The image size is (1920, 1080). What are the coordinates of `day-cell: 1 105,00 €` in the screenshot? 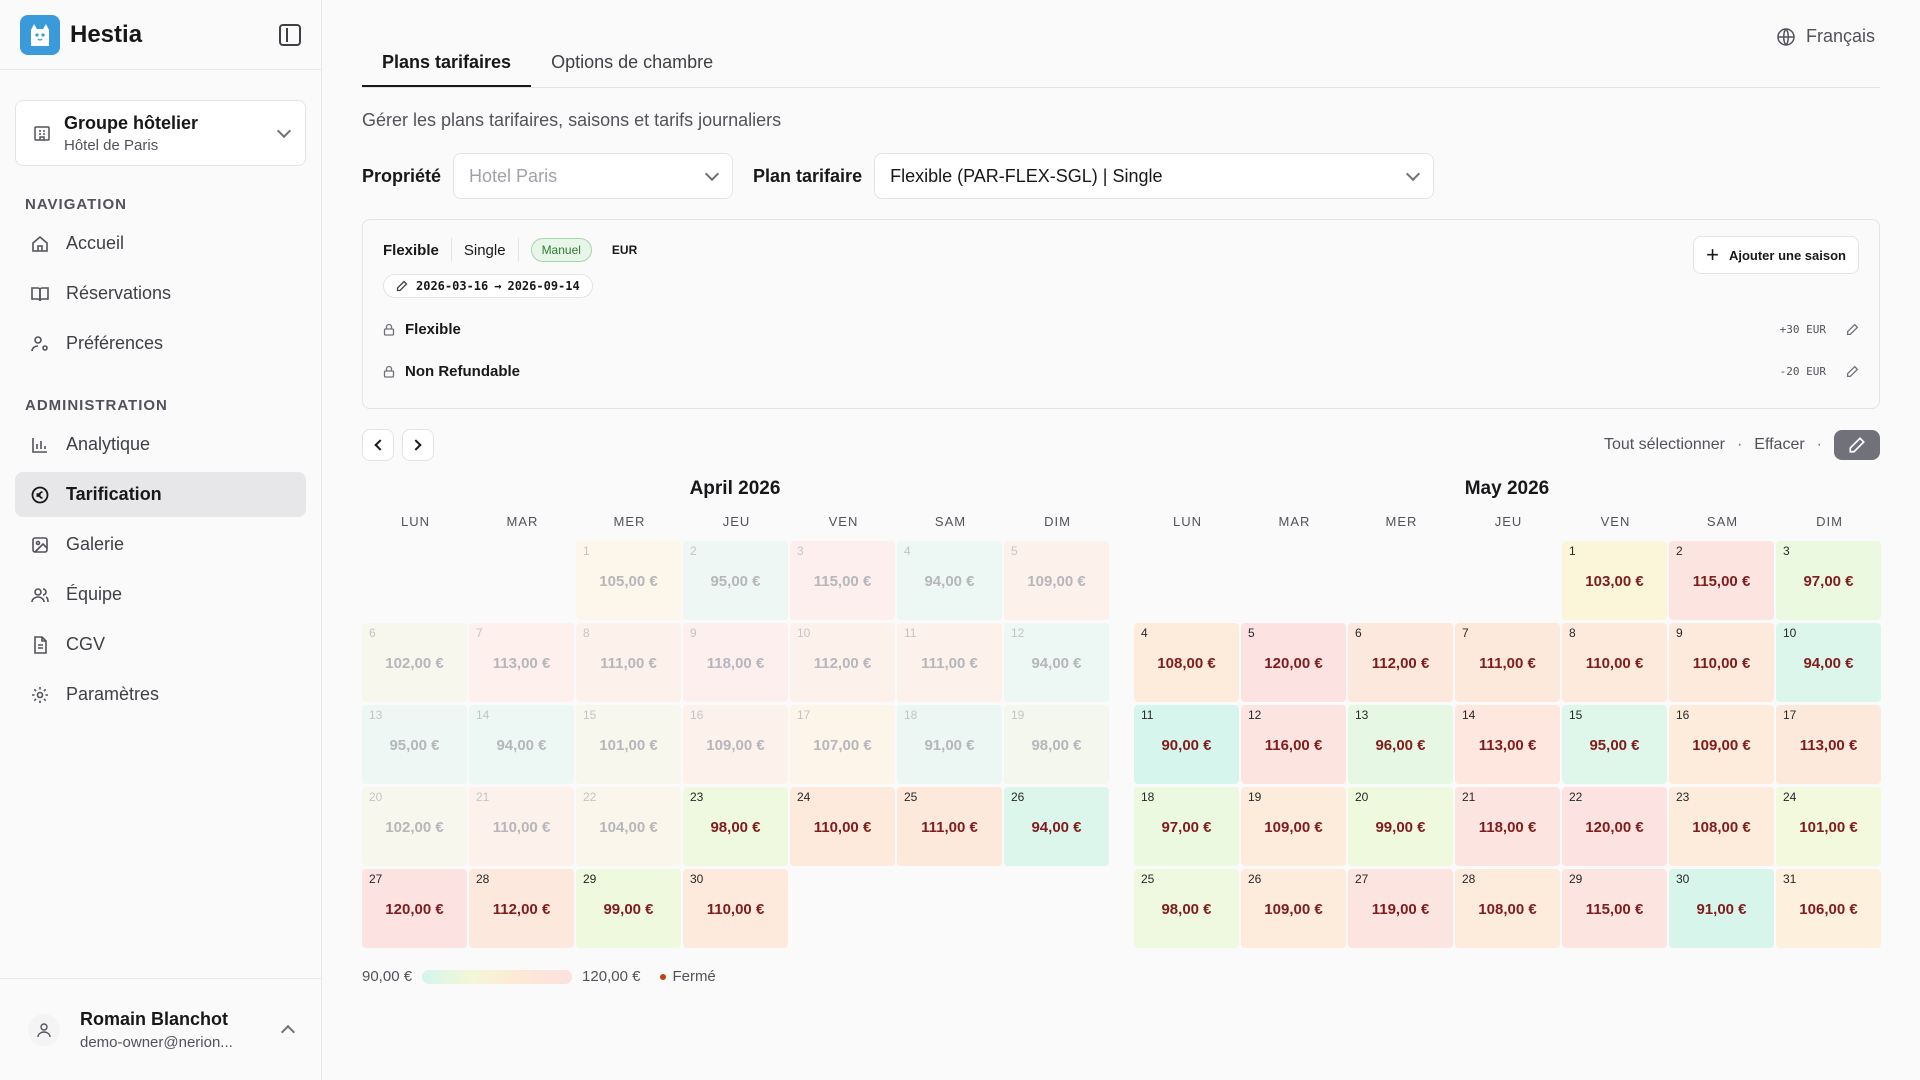 It's located at (628, 580).